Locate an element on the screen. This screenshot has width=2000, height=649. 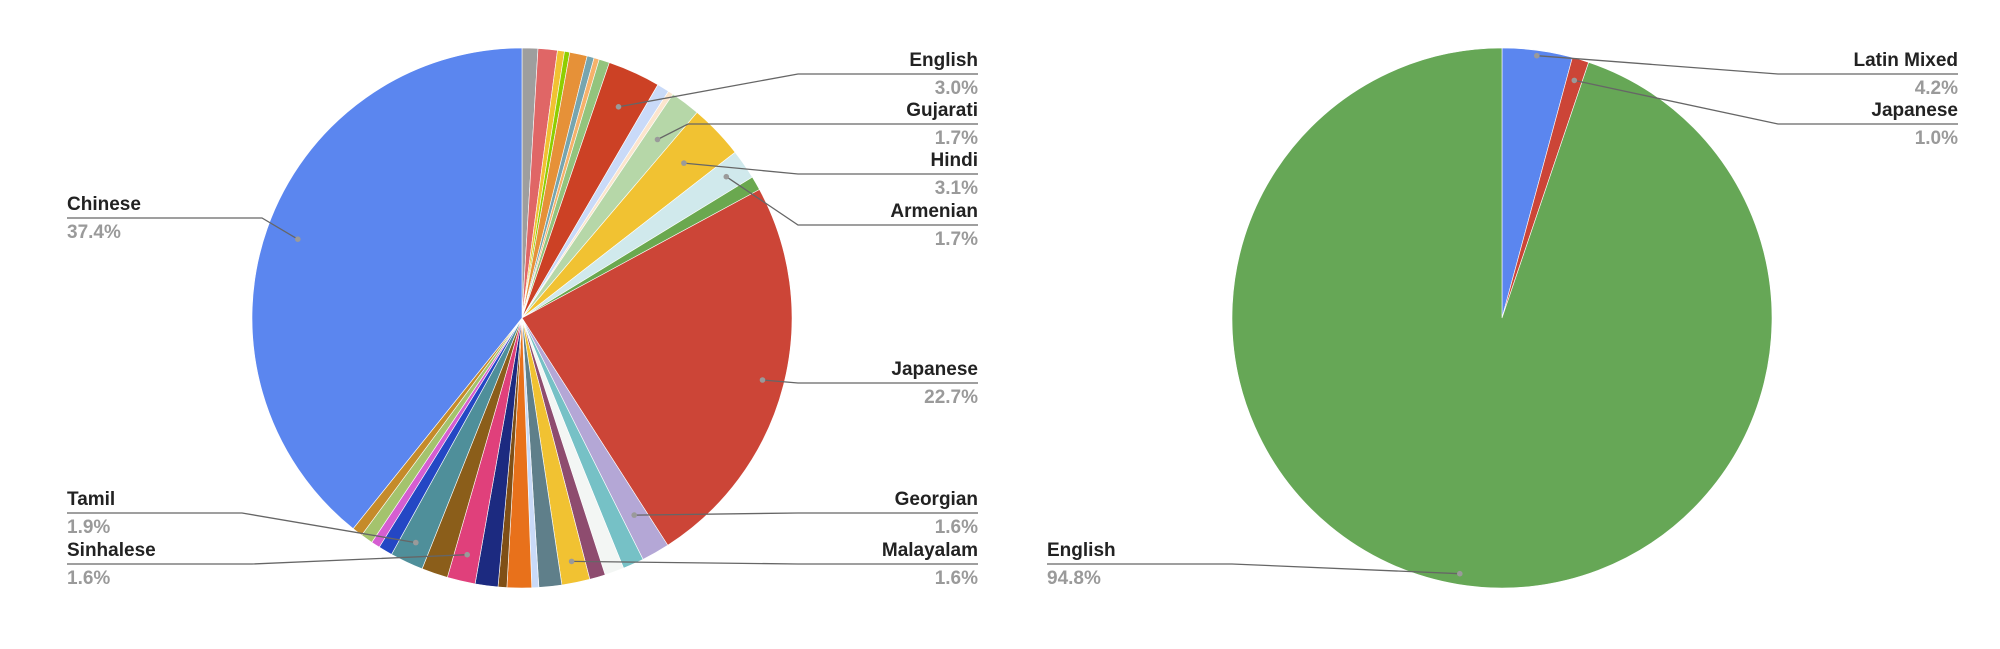
slice-label-georgian: Georgian is located at coordinates (936, 499).